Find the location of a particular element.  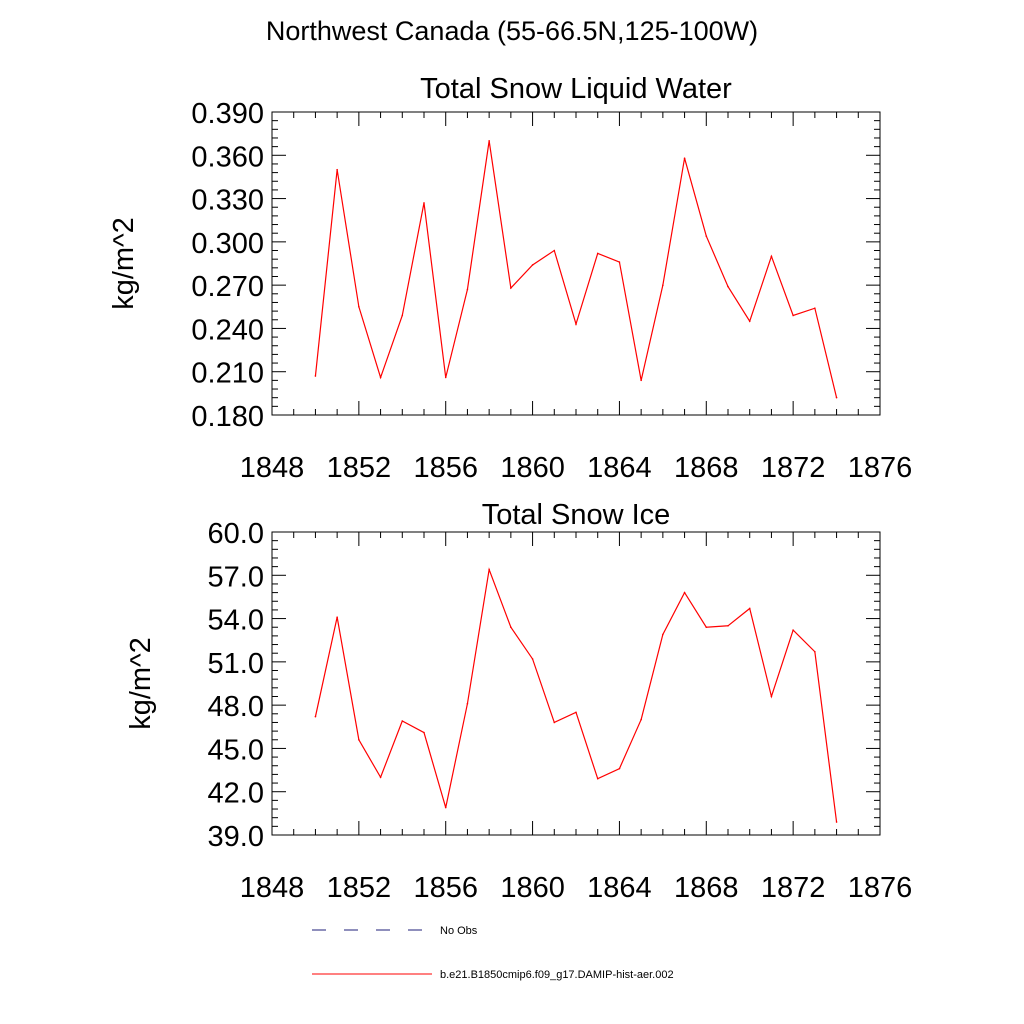

y-tick-label: 48.0 is located at coordinates (236, 707).